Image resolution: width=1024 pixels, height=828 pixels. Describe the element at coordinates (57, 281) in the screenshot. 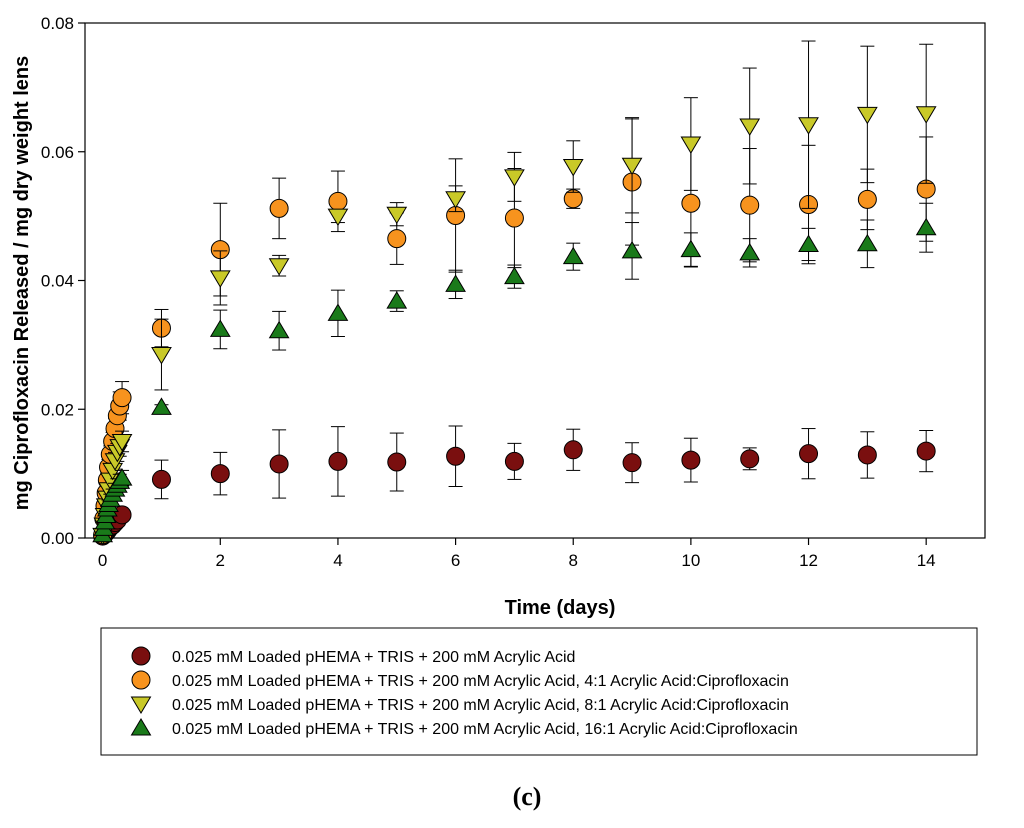

I see `y-tick-label: 0.04` at that location.